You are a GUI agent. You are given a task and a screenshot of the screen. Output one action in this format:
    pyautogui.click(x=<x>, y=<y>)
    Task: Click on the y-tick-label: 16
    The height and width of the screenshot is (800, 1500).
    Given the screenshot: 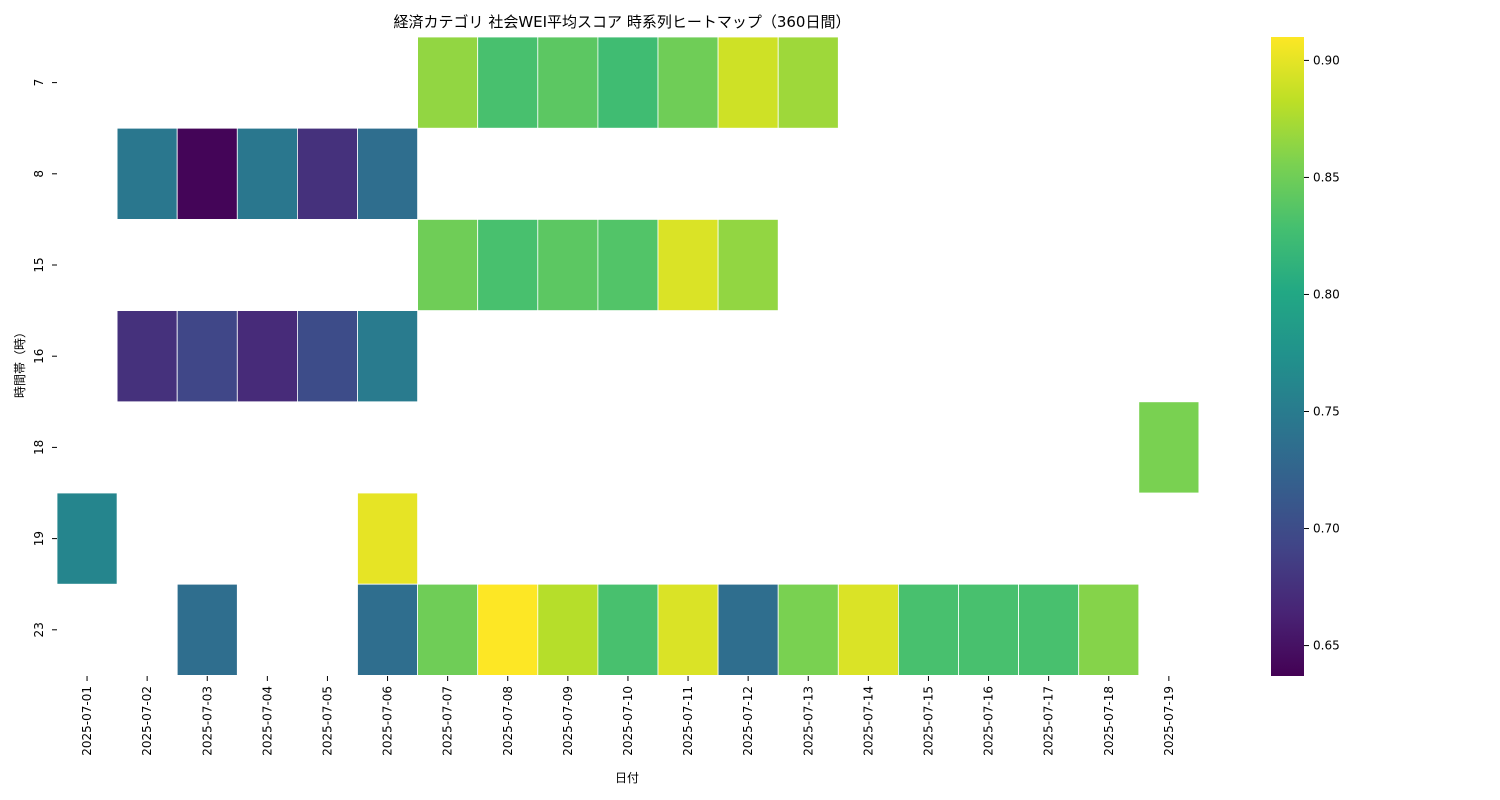 What is the action you would take?
    pyautogui.click(x=39, y=356)
    